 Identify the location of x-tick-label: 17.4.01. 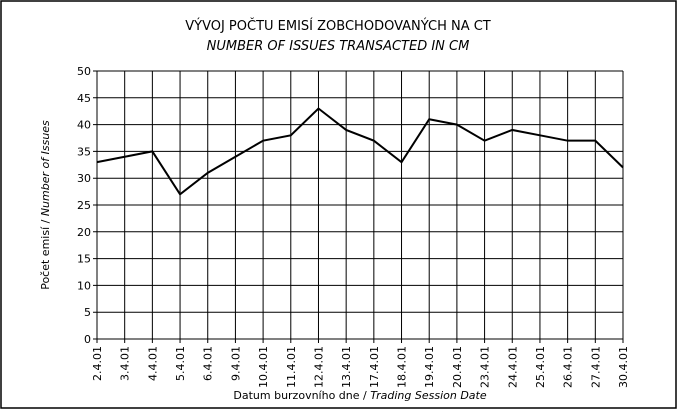
(374, 367).